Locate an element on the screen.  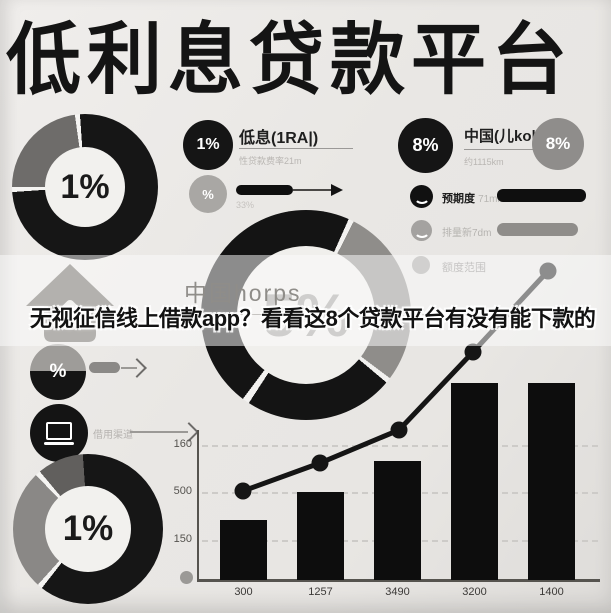
gridline is located at coordinates (400, 446).